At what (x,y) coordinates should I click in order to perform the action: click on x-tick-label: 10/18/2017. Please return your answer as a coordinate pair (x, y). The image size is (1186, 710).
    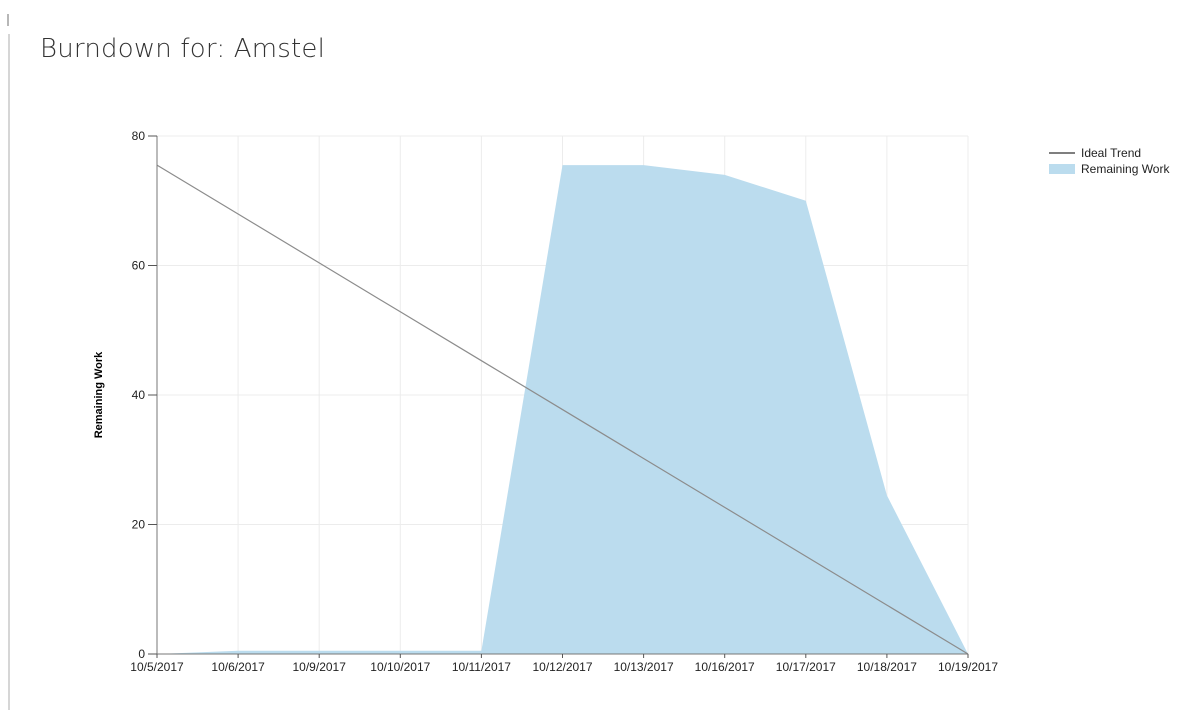
    Looking at the image, I should click on (887, 667).